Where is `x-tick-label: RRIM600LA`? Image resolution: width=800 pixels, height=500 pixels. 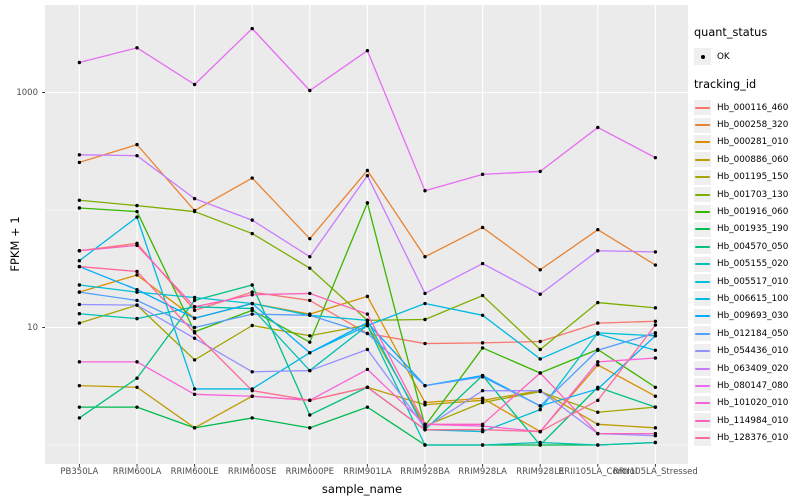 x-tick-label: RRIM600LA is located at coordinates (137, 472).